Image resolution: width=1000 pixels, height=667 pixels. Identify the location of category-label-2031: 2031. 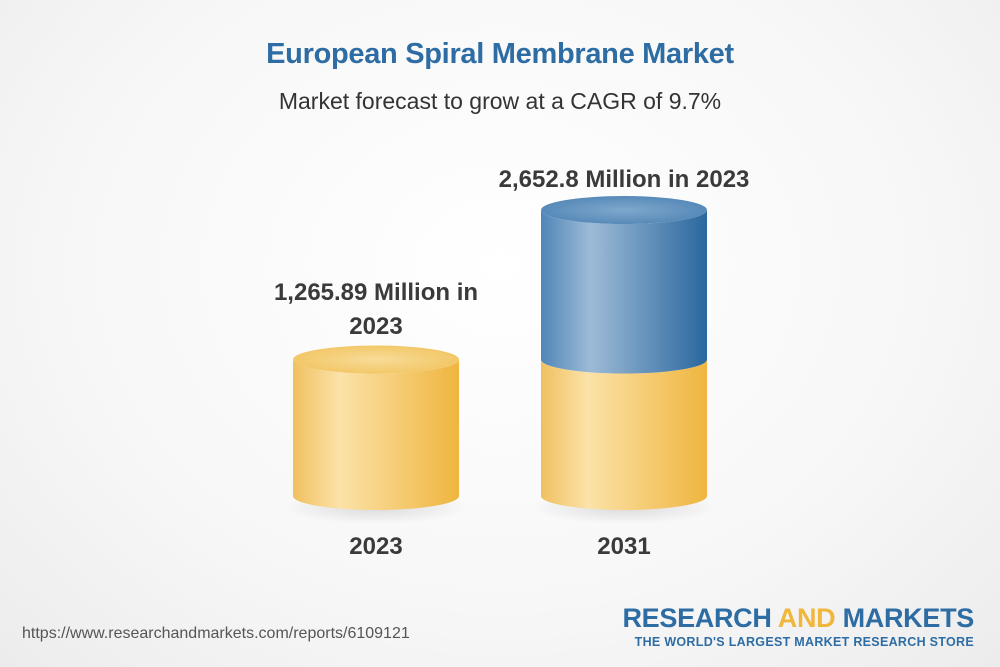
(624, 546).